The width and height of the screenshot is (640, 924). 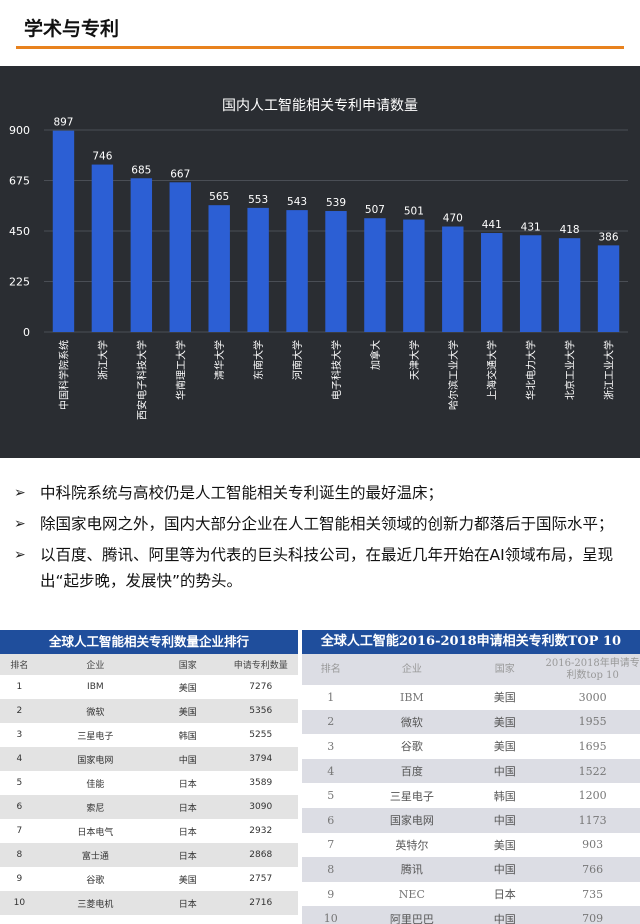 I want to click on table-cell: 1, so click(x=331, y=697).